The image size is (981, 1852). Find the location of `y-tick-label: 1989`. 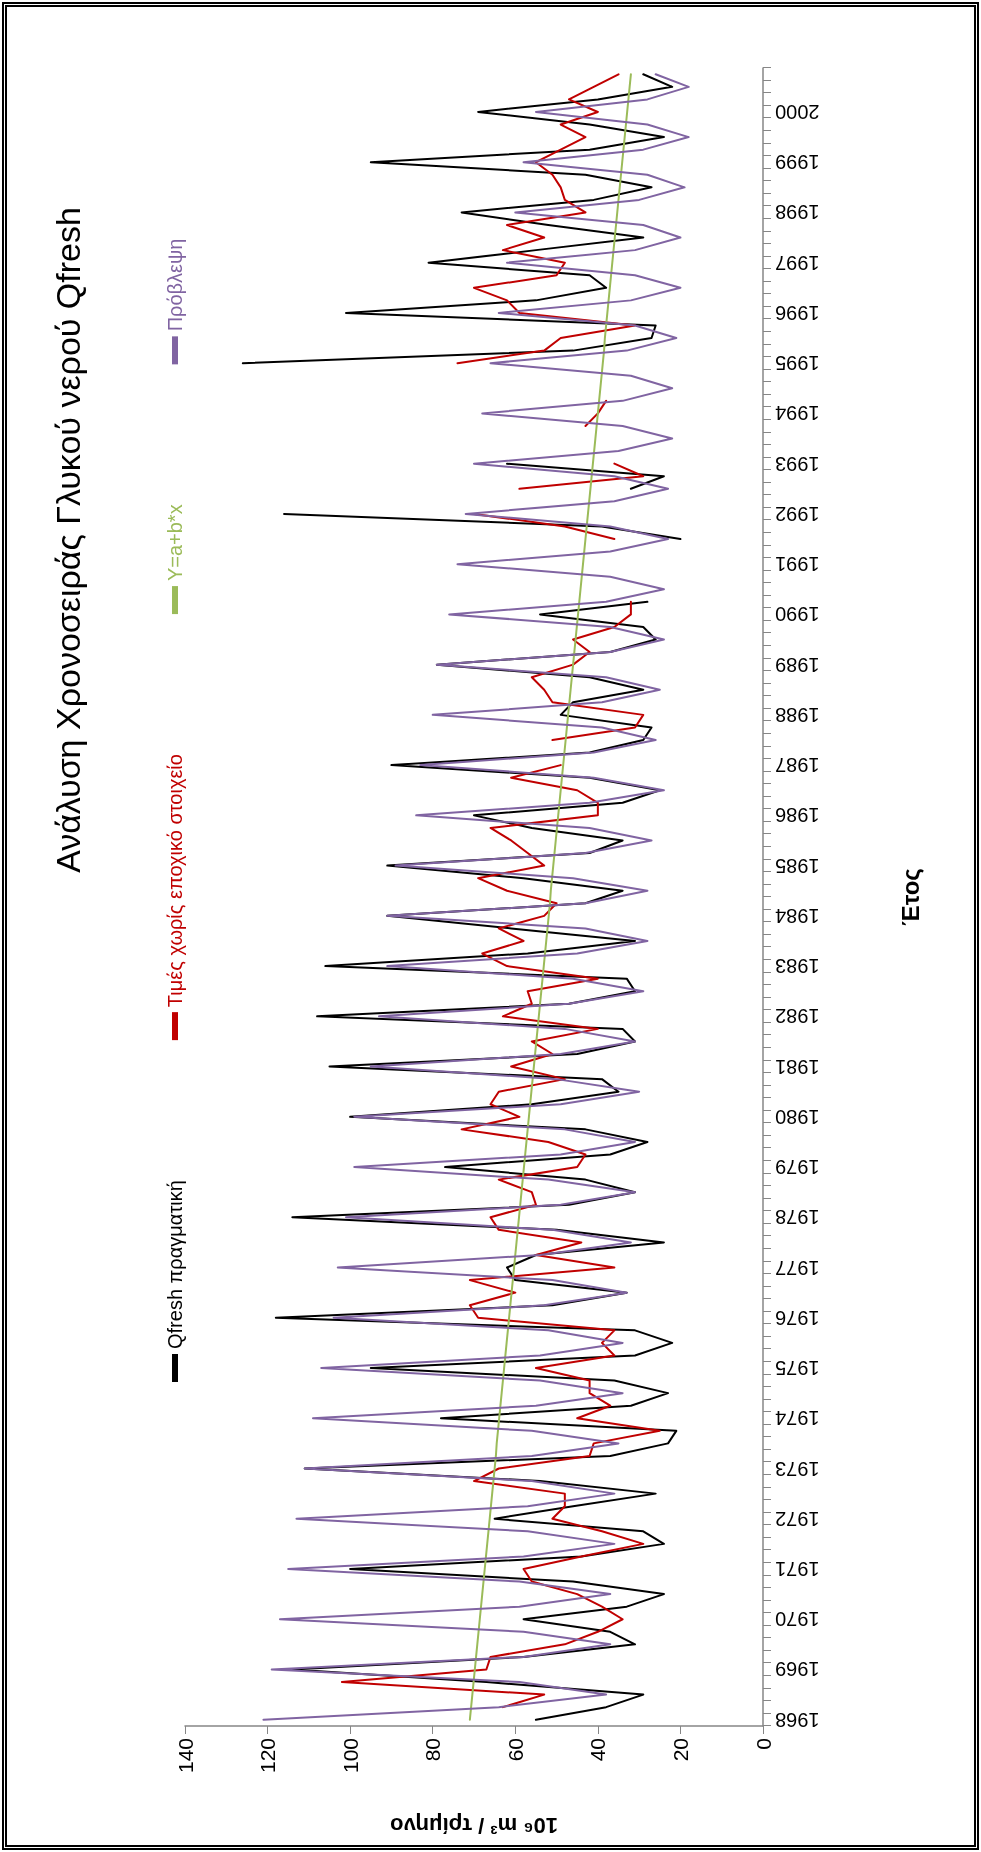

y-tick-label: 1989 is located at coordinates (797, 664).